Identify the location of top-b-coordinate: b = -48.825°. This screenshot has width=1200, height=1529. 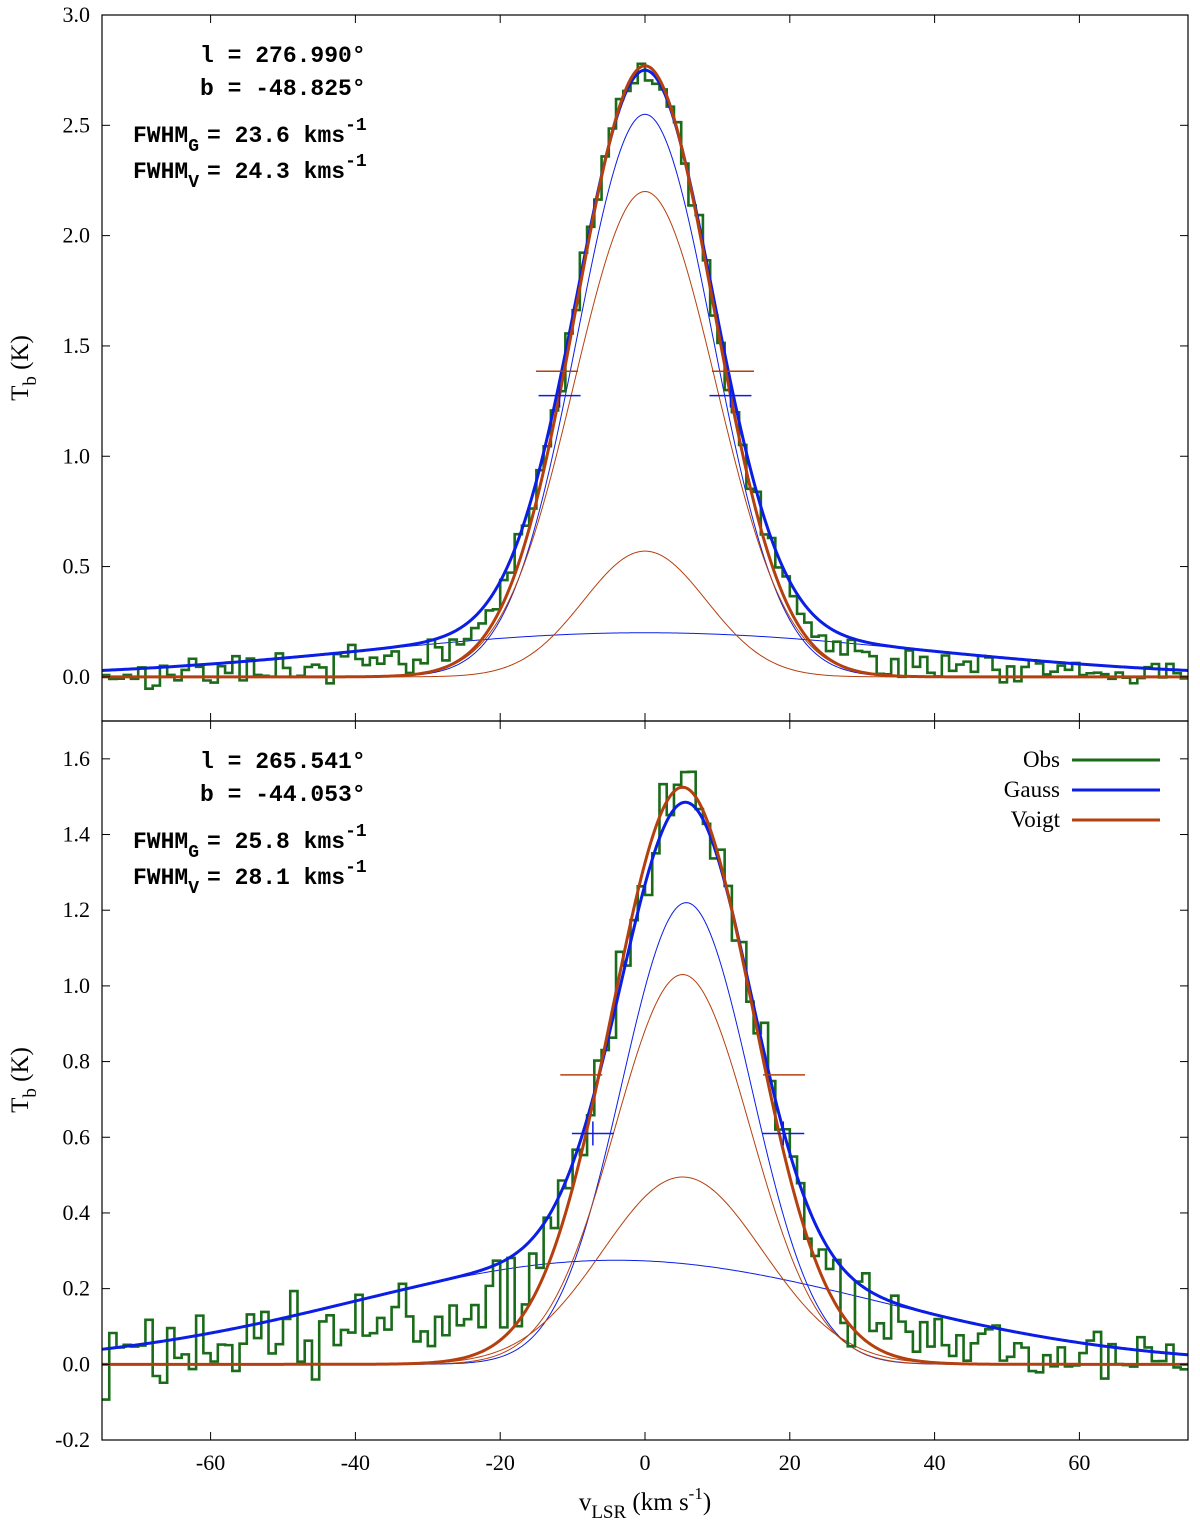
(283, 89).